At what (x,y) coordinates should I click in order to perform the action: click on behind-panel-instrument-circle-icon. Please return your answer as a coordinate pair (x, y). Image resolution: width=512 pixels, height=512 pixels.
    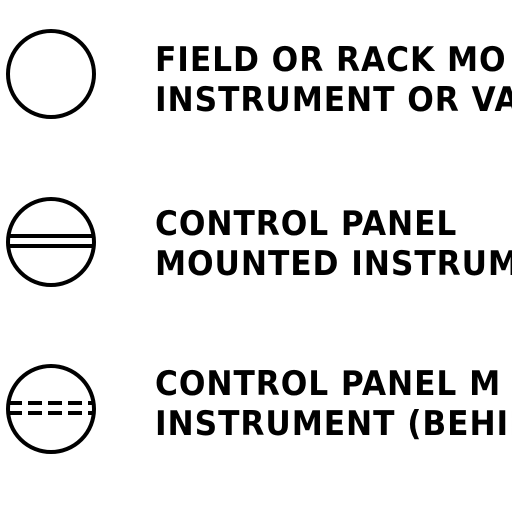
    Looking at the image, I should click on (51, 409).